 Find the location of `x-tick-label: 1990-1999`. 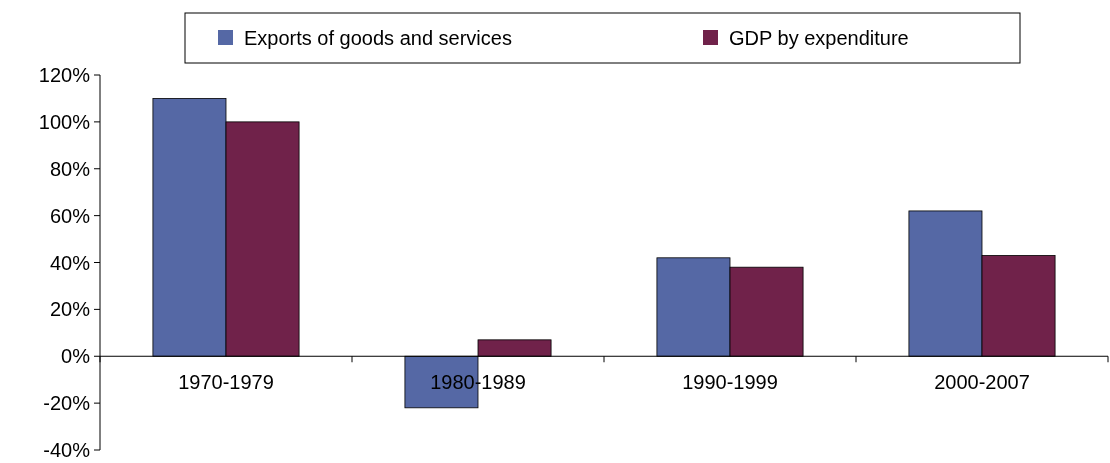

x-tick-label: 1990-1999 is located at coordinates (730, 382).